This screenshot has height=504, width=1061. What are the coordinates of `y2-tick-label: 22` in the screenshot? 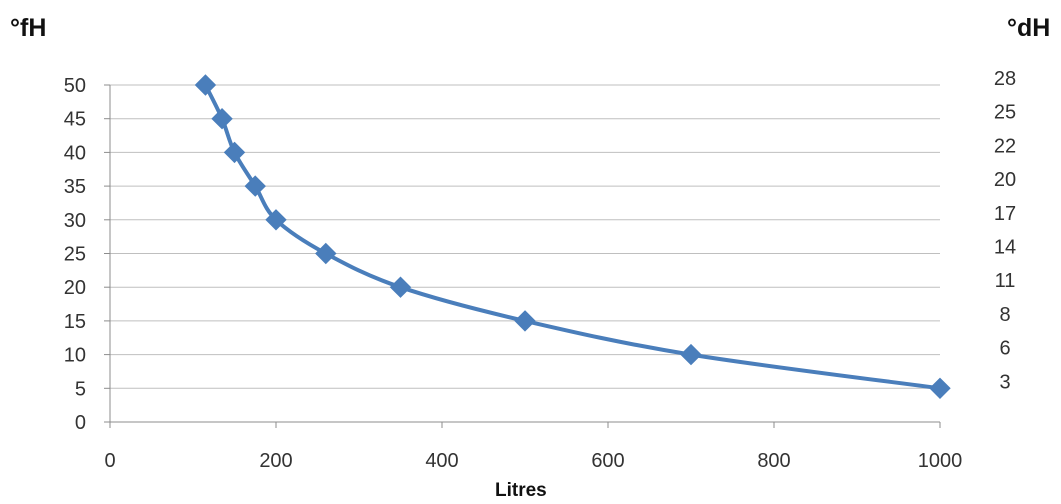 It's located at (1005, 146).